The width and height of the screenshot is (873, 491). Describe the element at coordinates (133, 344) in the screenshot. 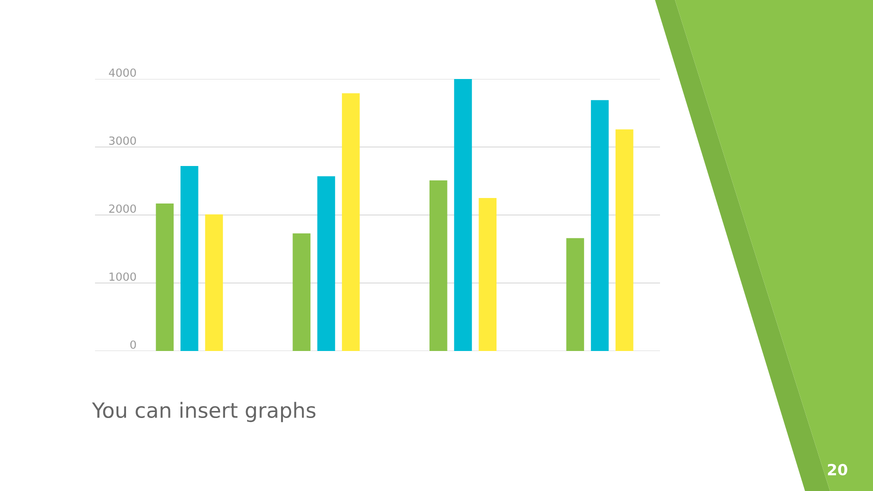

I see `y-tick-label: 0` at that location.